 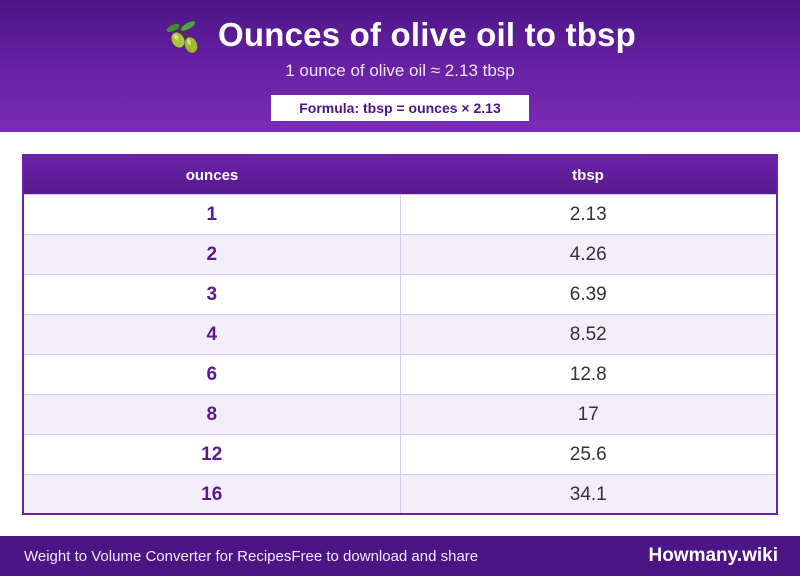 I want to click on tbsp-cell: 6.39, so click(x=588, y=294).